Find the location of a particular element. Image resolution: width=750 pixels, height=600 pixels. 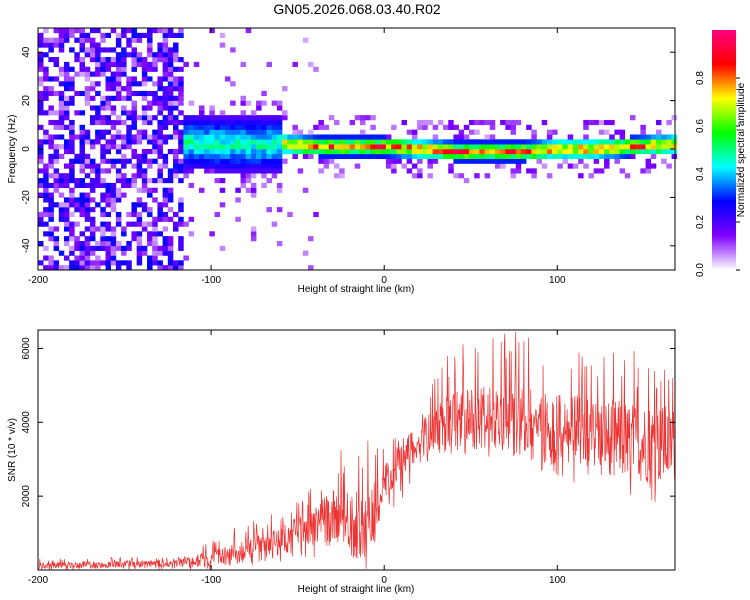

colorbar-tick-label: 0.2 is located at coordinates (700, 222).